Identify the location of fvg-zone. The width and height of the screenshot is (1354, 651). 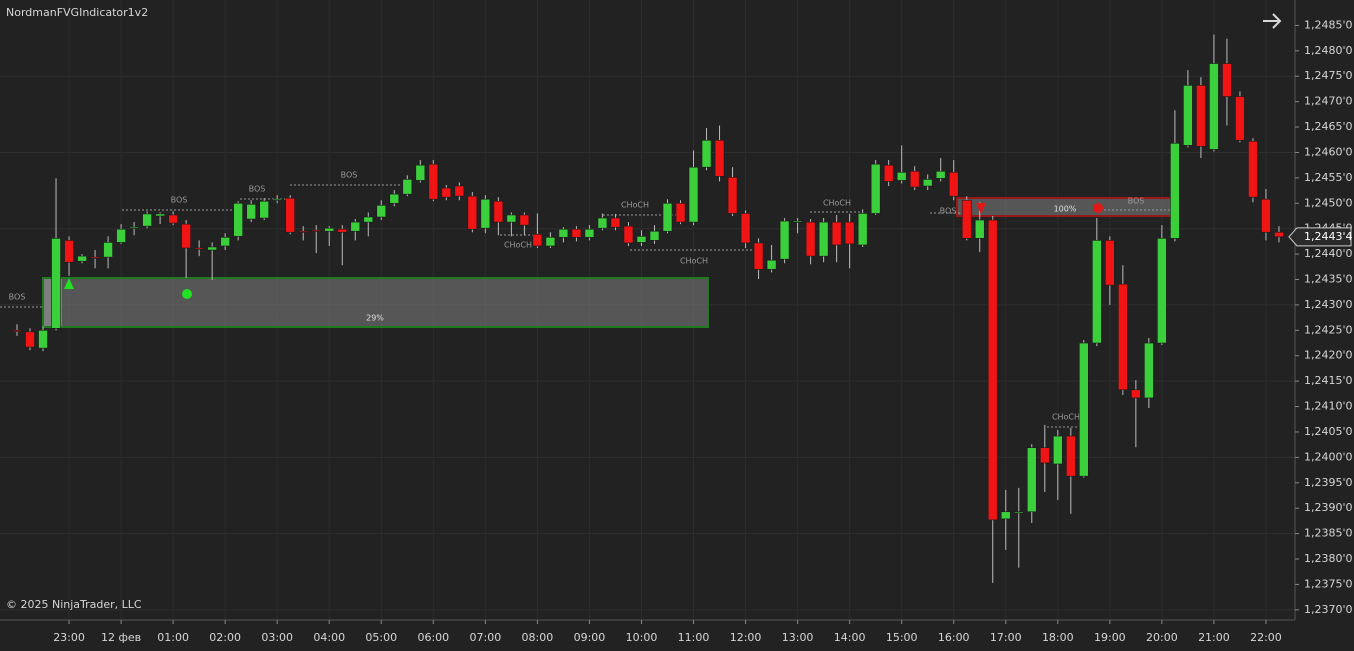
(375, 302).